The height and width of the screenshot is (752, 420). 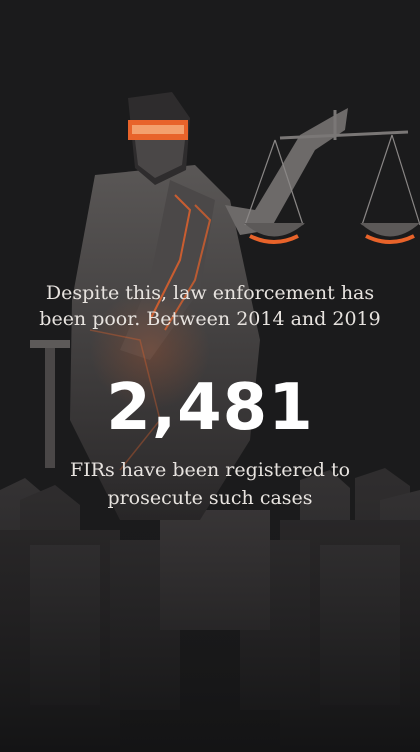 What do you see at coordinates (50, 404) in the screenshot?
I see `sword` at bounding box center [50, 404].